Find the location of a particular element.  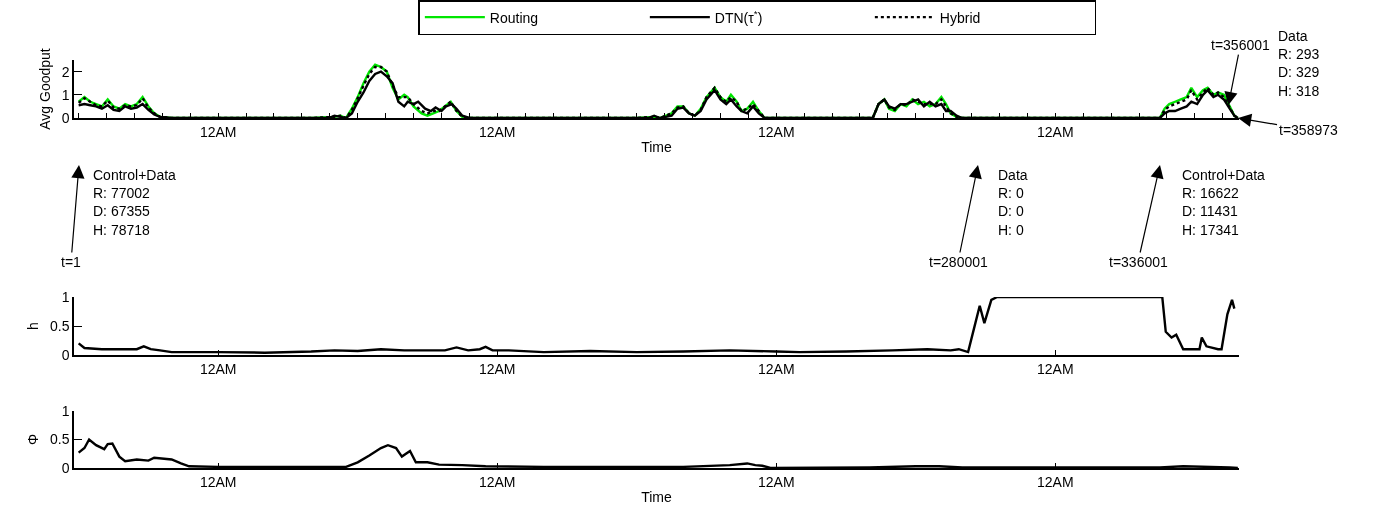

text: t=280001 is located at coordinates (958, 262).